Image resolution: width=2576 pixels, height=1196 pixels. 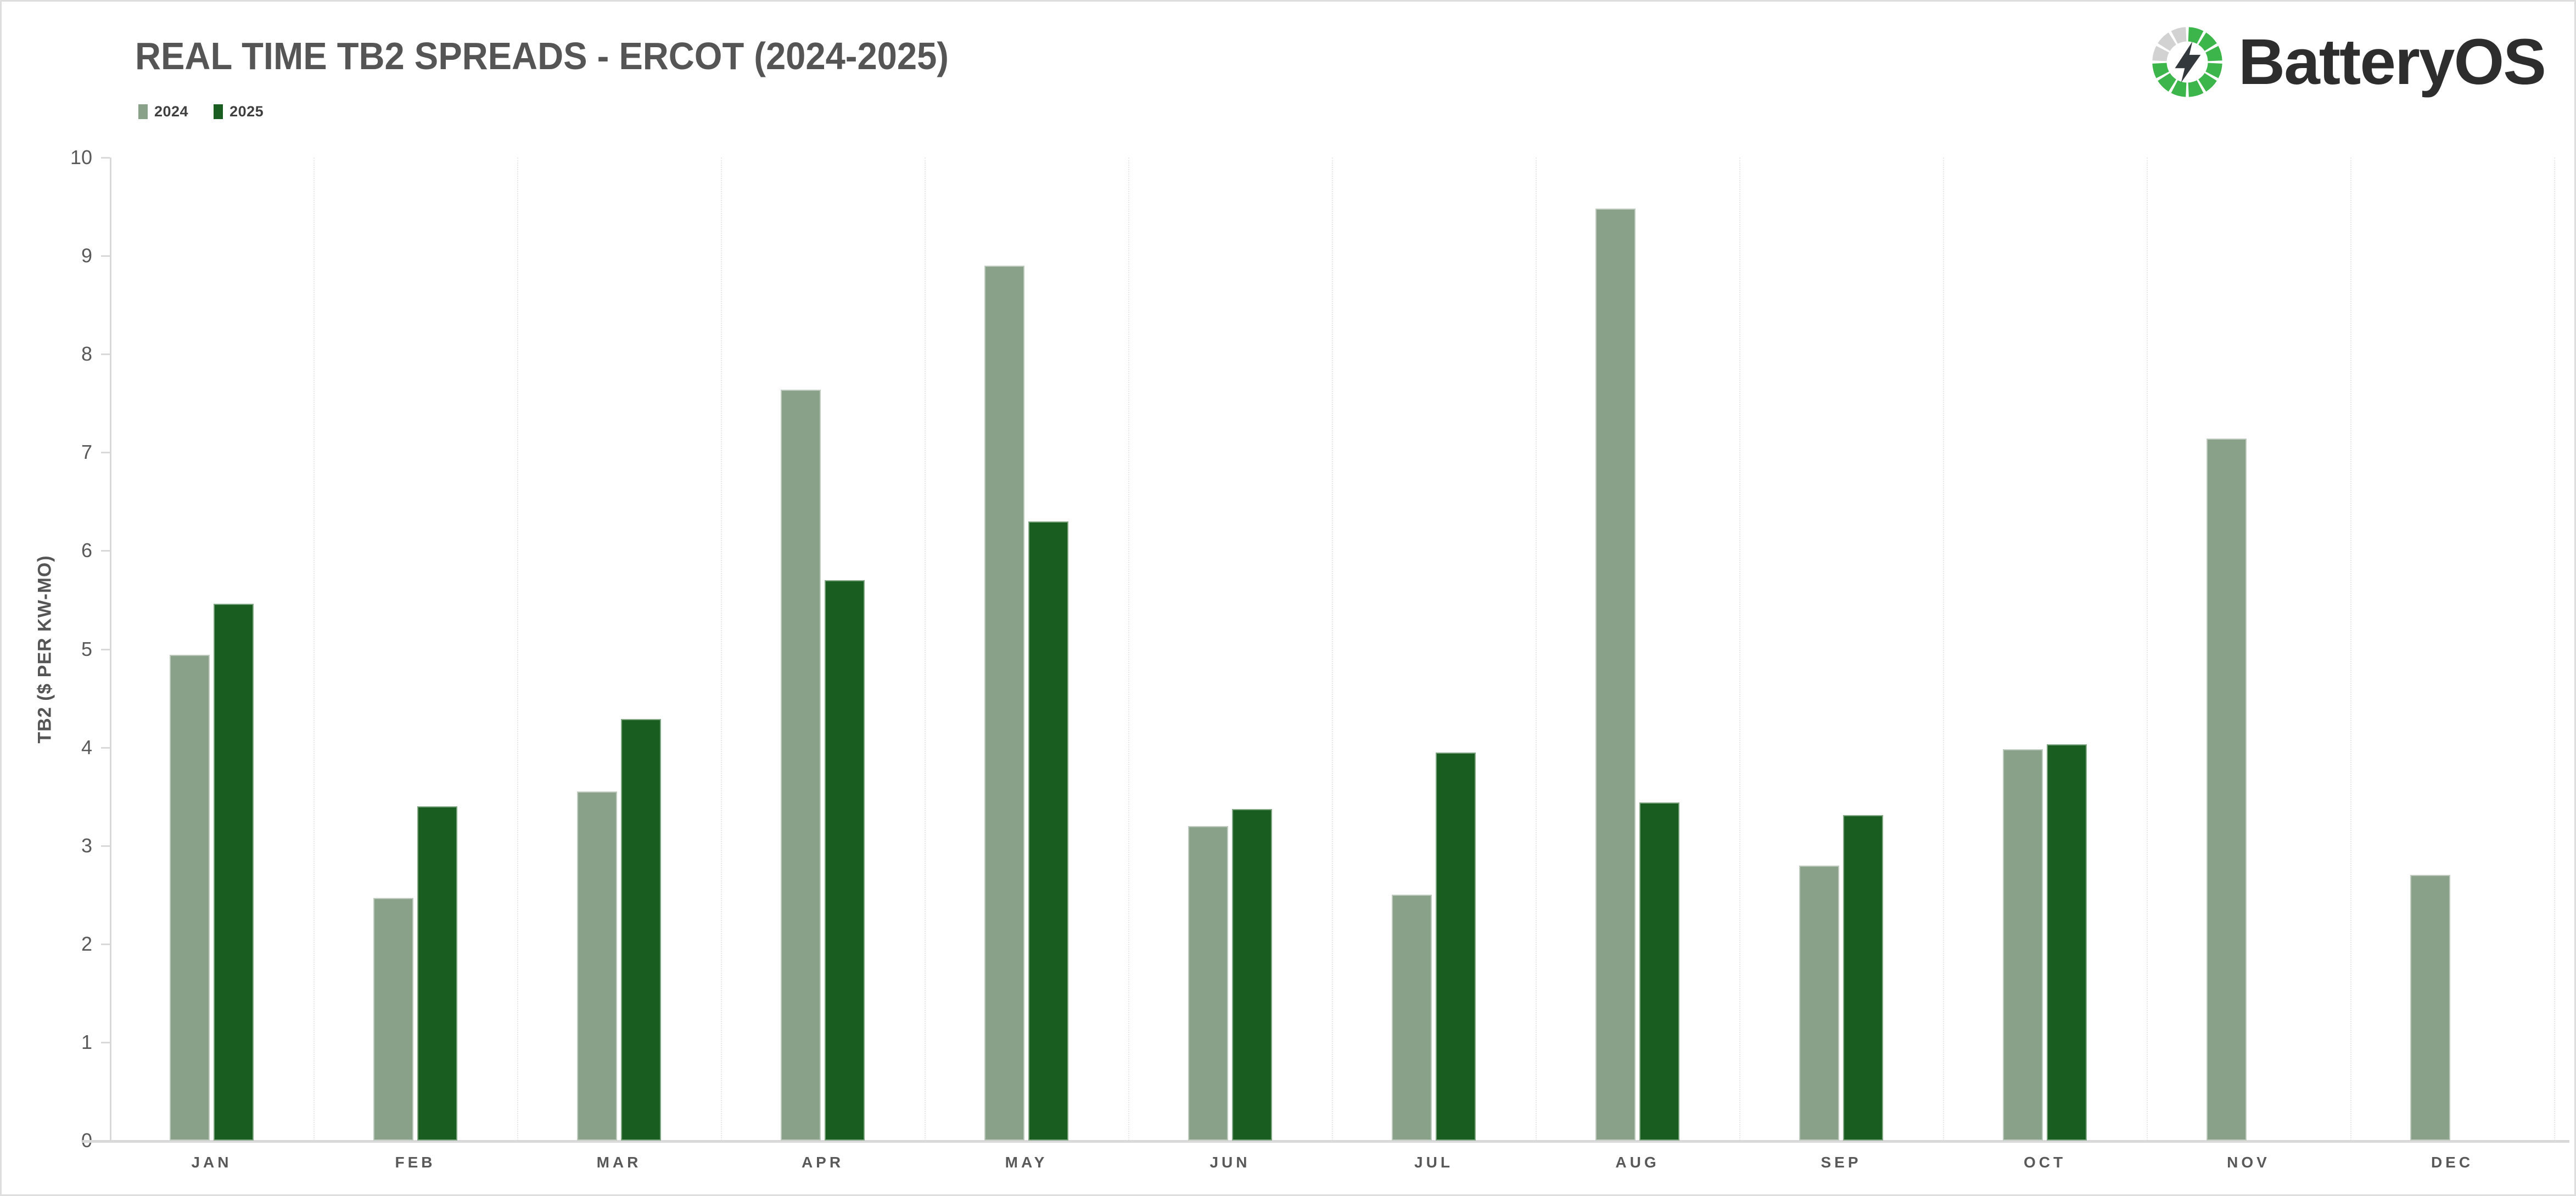 What do you see at coordinates (218, 111) in the screenshot?
I see `legend-swatch-2025` at bounding box center [218, 111].